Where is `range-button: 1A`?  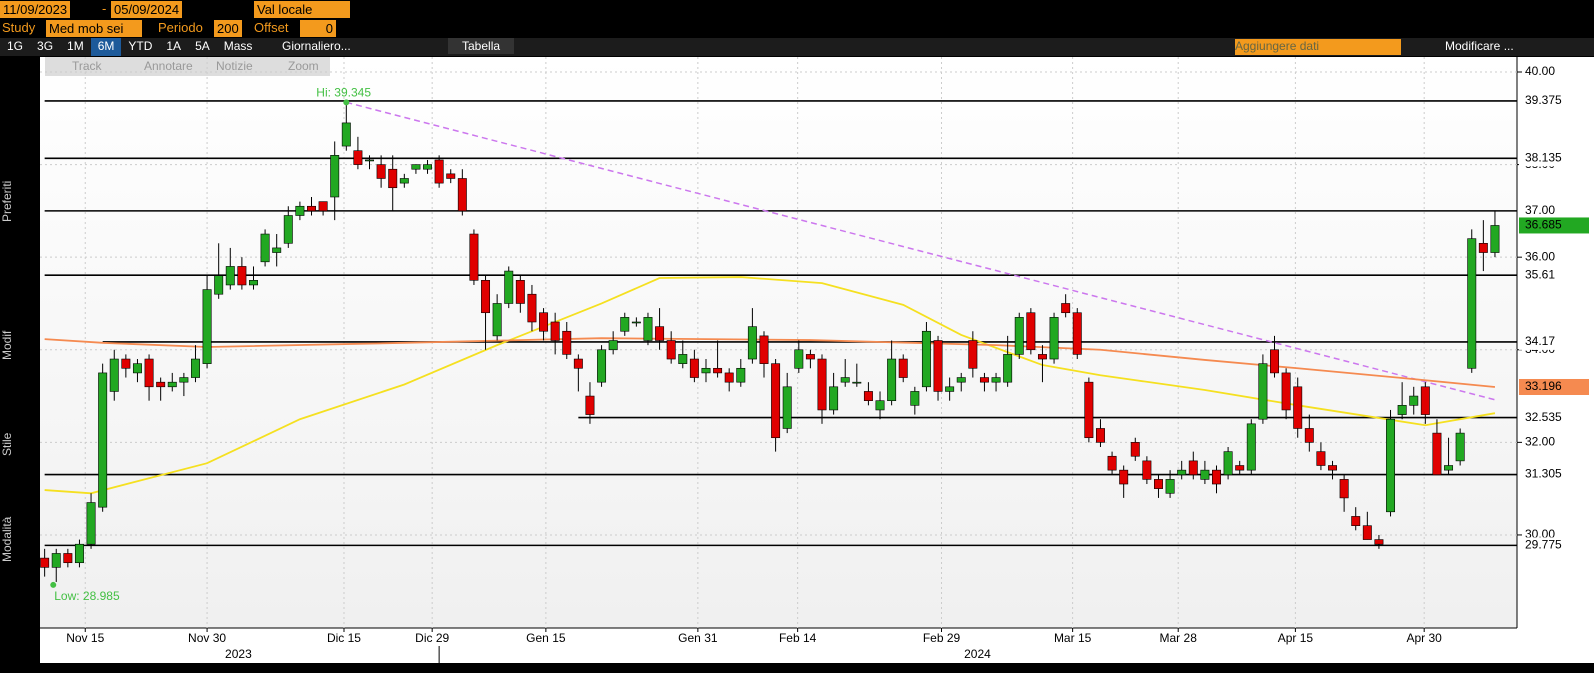 range-button: 1A is located at coordinates (174, 46).